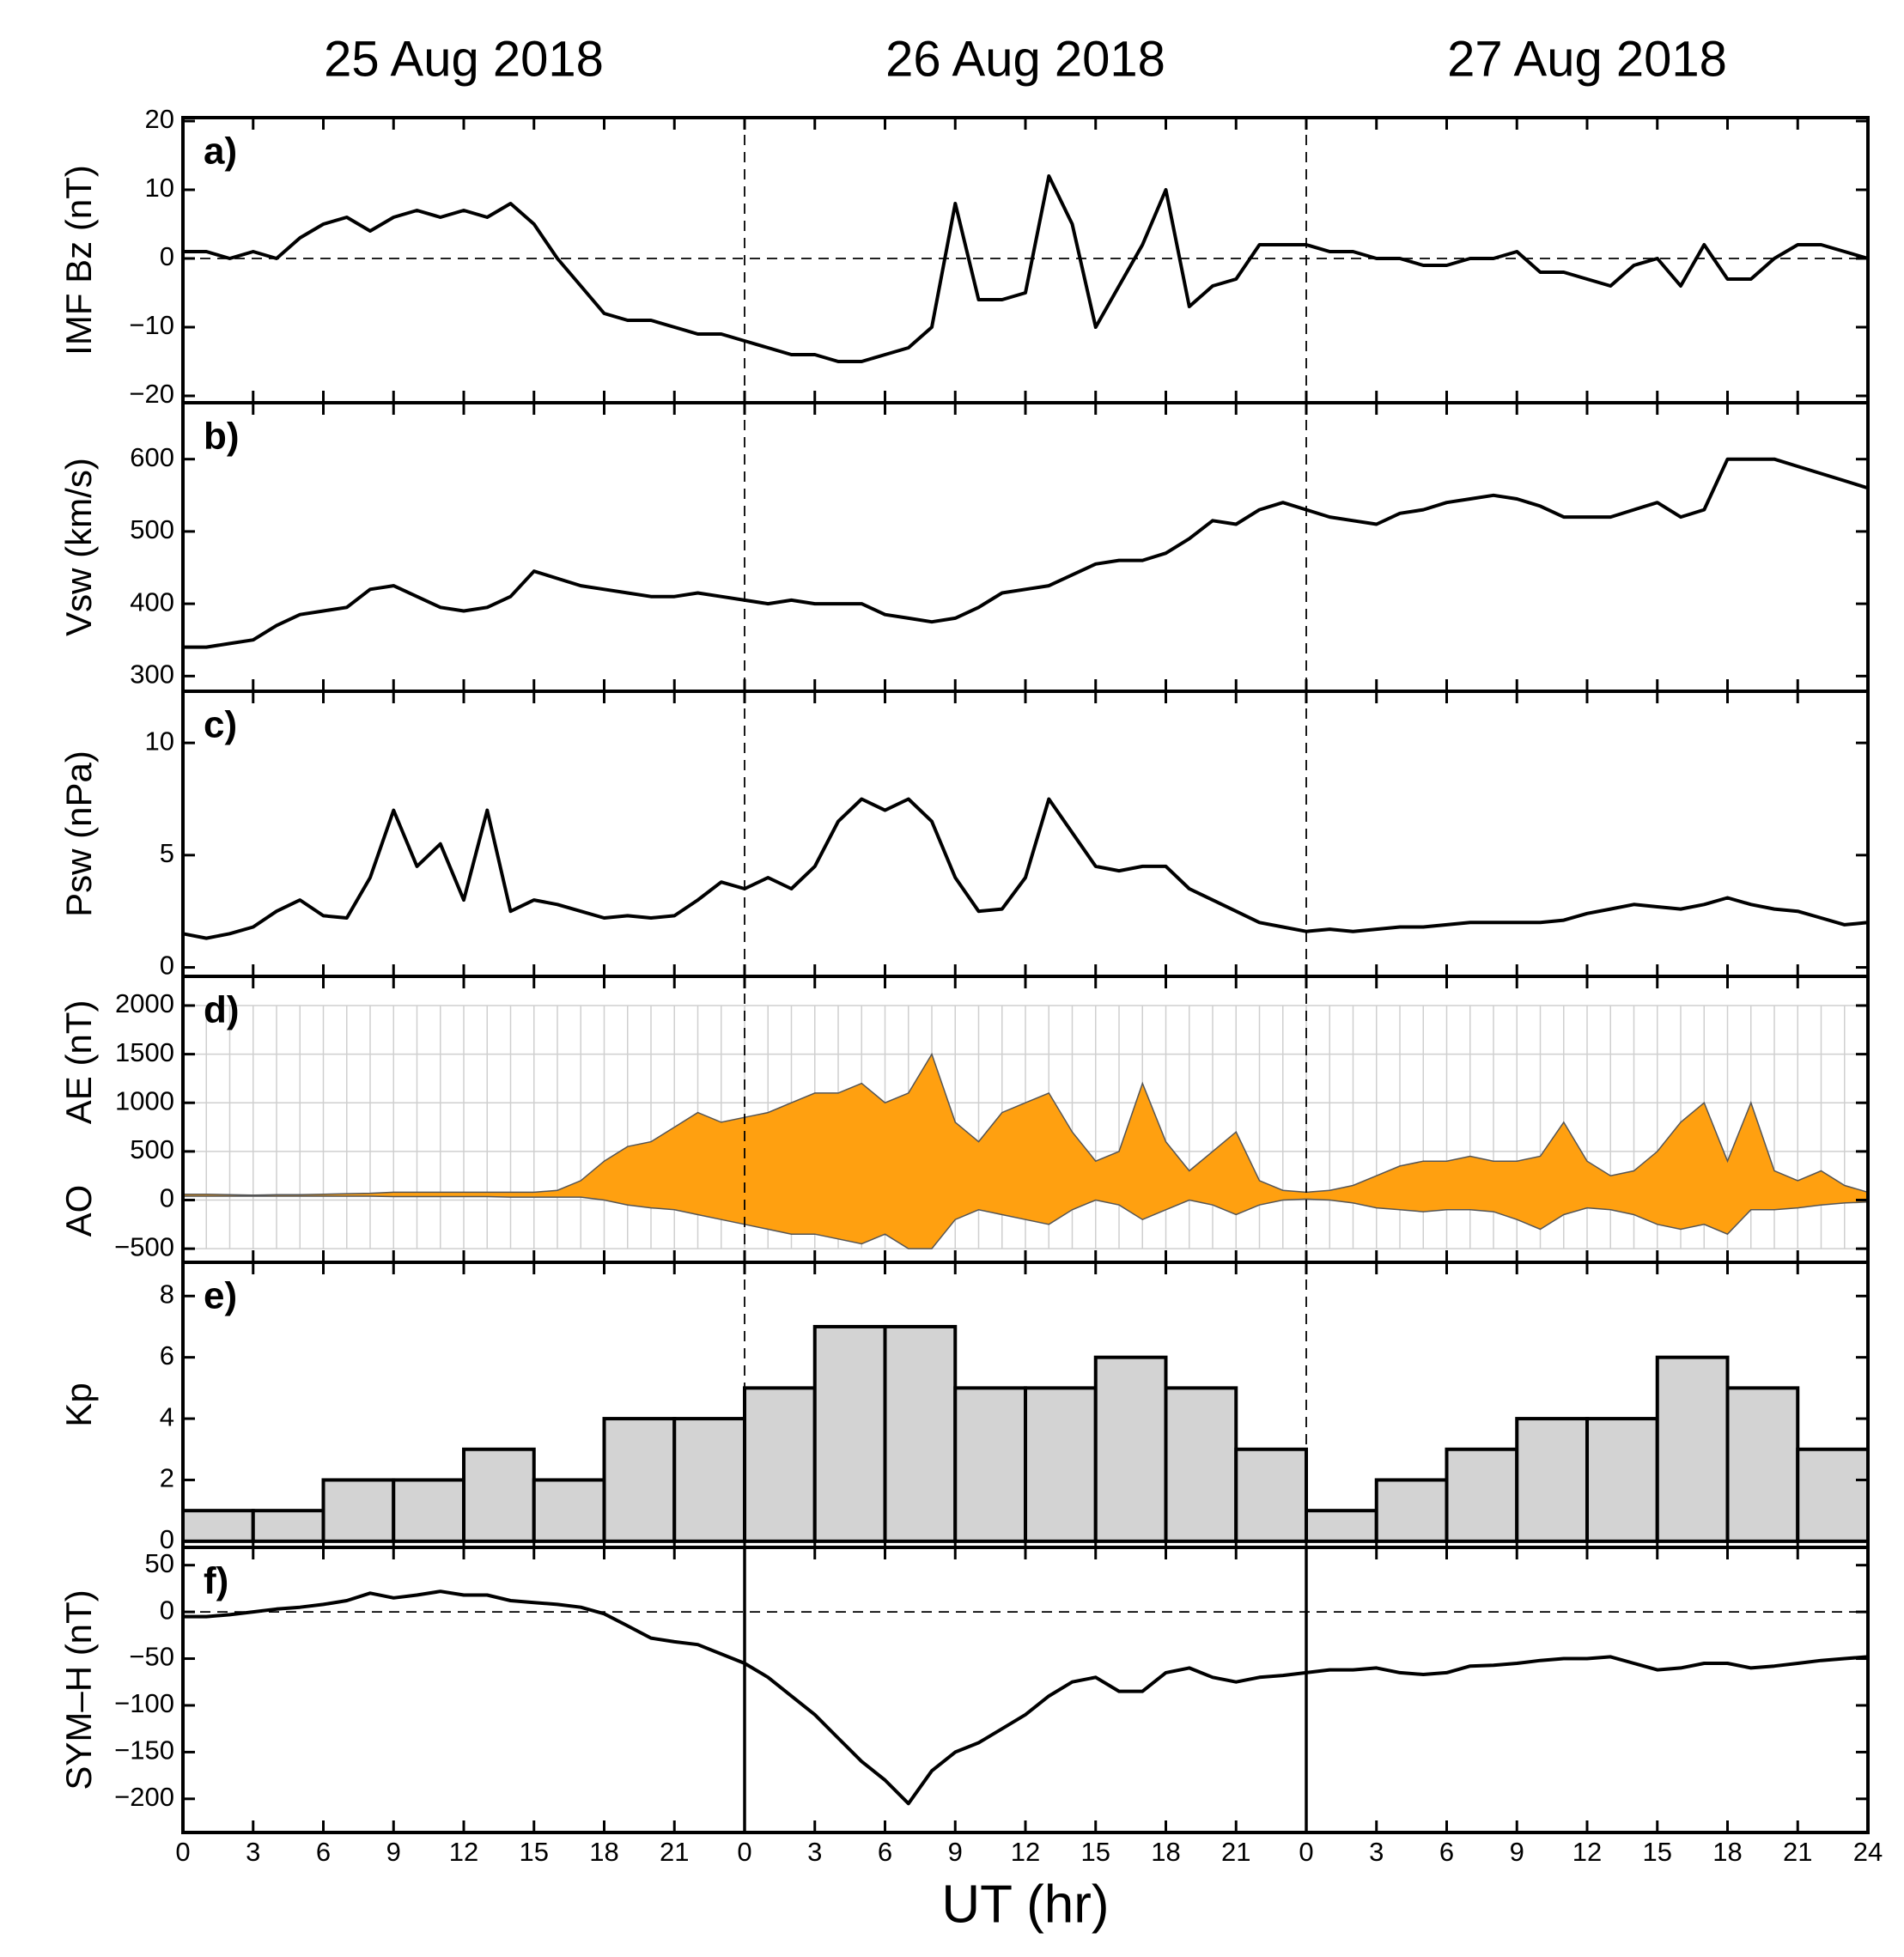 The height and width of the screenshot is (1957, 1904). I want to click on date-title: 27 Aug 2018, so click(1587, 59).